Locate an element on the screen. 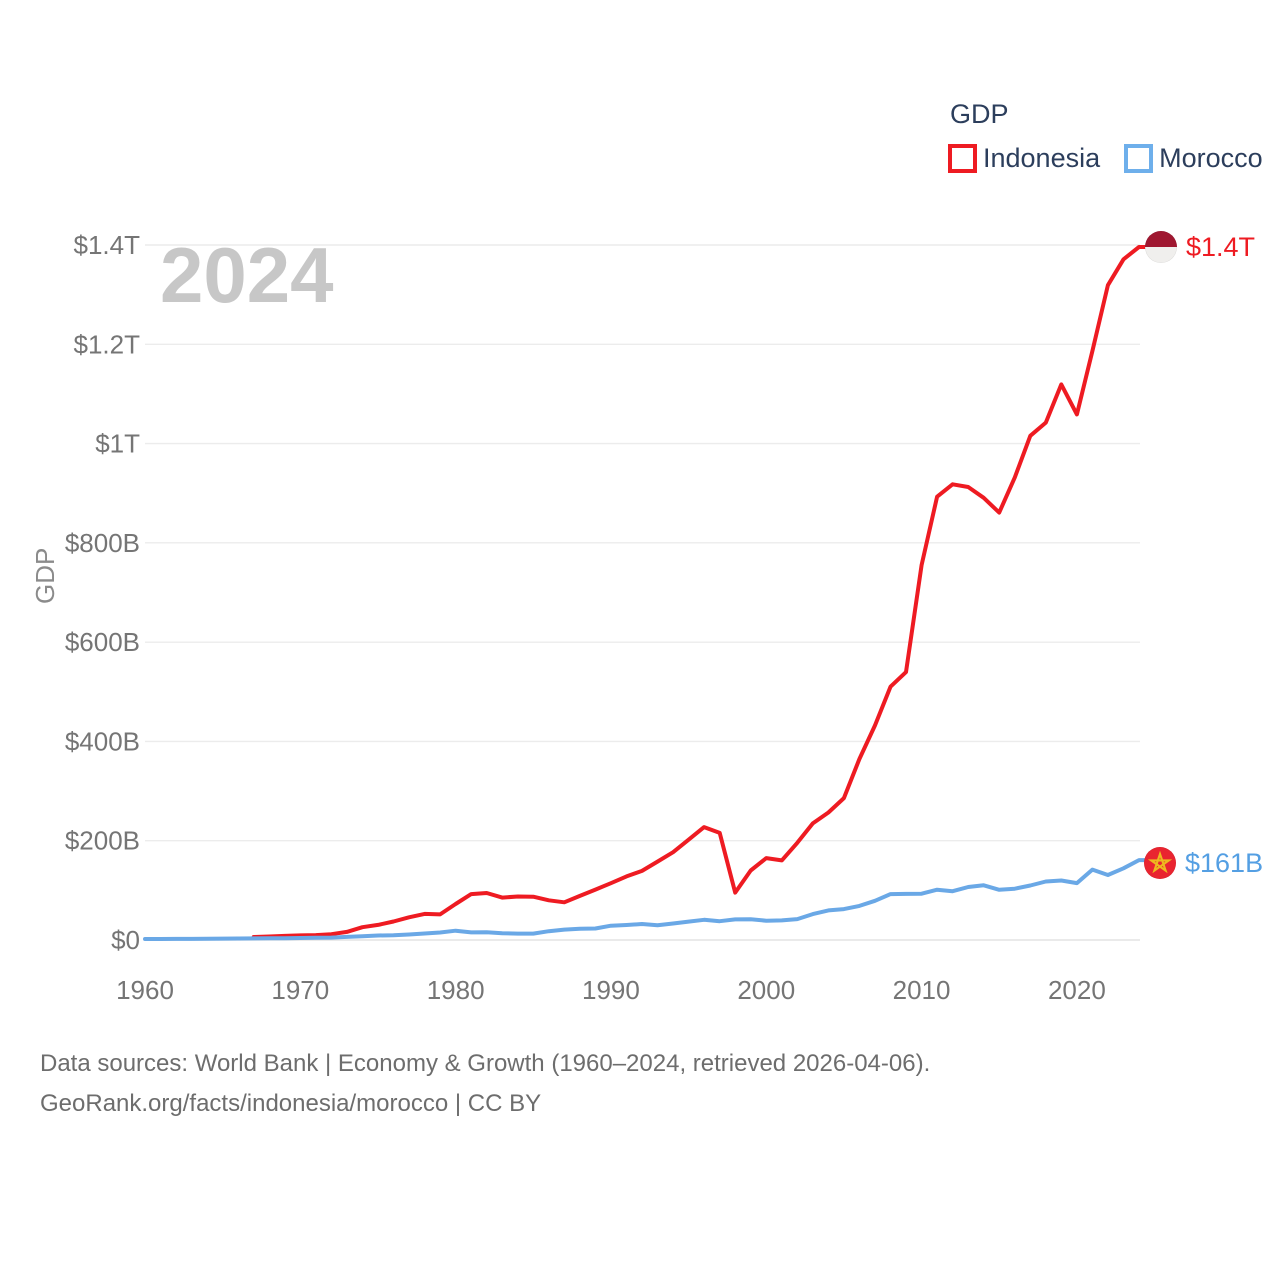 The width and height of the screenshot is (1280, 1280). morocco-flag-icon is located at coordinates (1160, 863).